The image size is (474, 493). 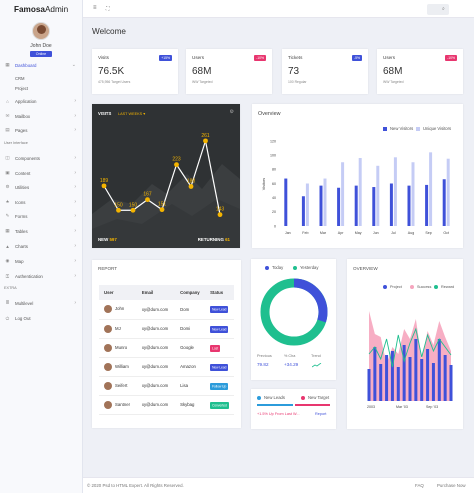 I want to click on search-box, so click(x=438, y=9).